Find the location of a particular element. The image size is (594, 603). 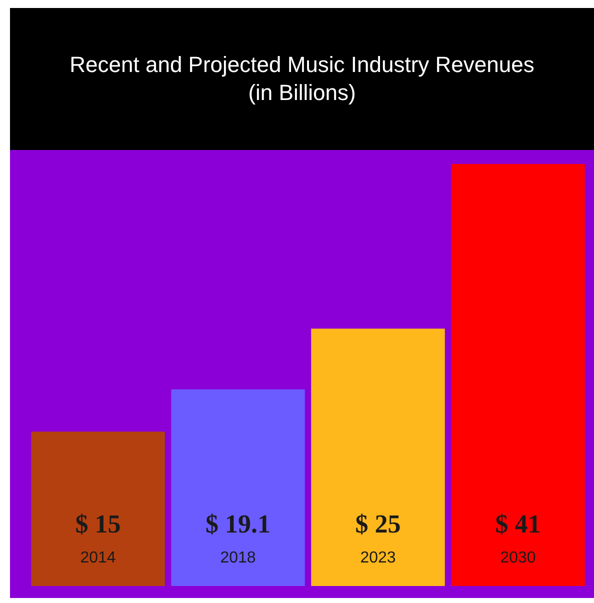

x-tick-label: 2014 is located at coordinates (98, 557).